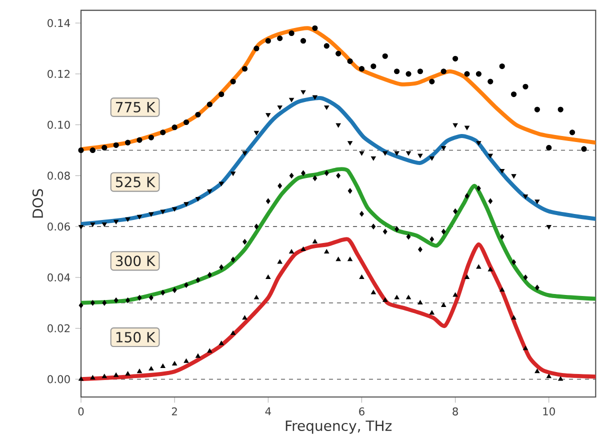  What do you see at coordinates (59, 23) in the screenshot?
I see `y-tick-label: 0.14` at bounding box center [59, 23].